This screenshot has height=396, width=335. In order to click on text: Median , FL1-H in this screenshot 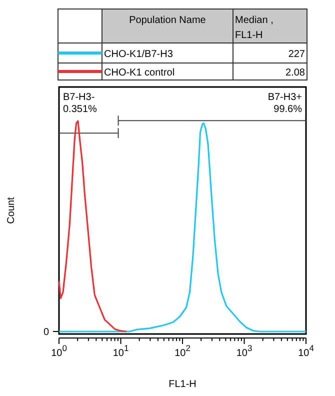, I will do `click(254, 28)`.